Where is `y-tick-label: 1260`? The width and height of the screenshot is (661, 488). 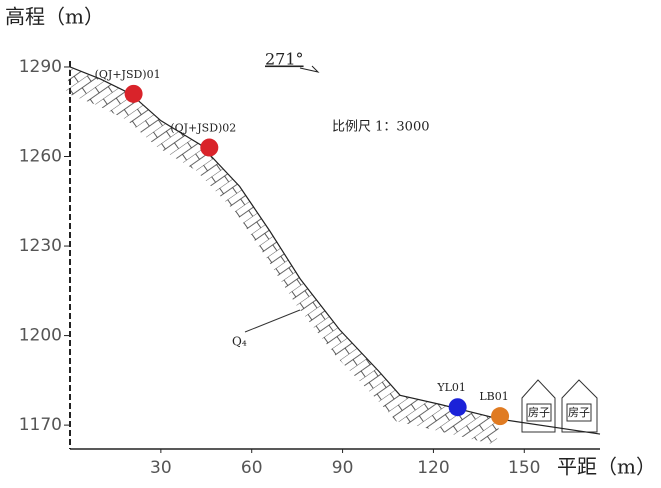
y-tick-label: 1260 is located at coordinates (40, 157).